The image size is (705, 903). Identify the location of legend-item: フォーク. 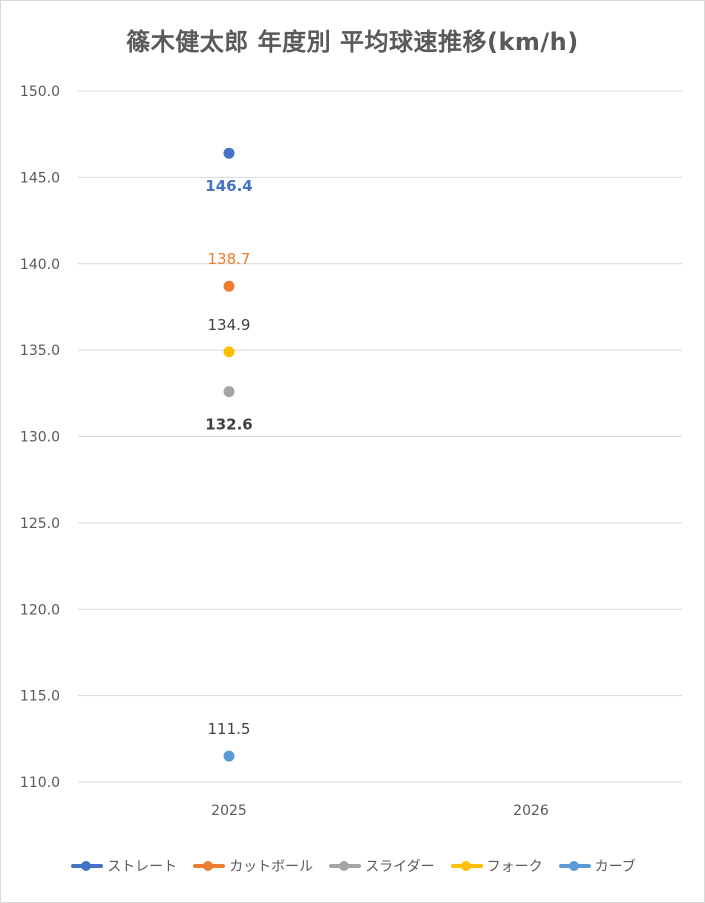
(496, 866).